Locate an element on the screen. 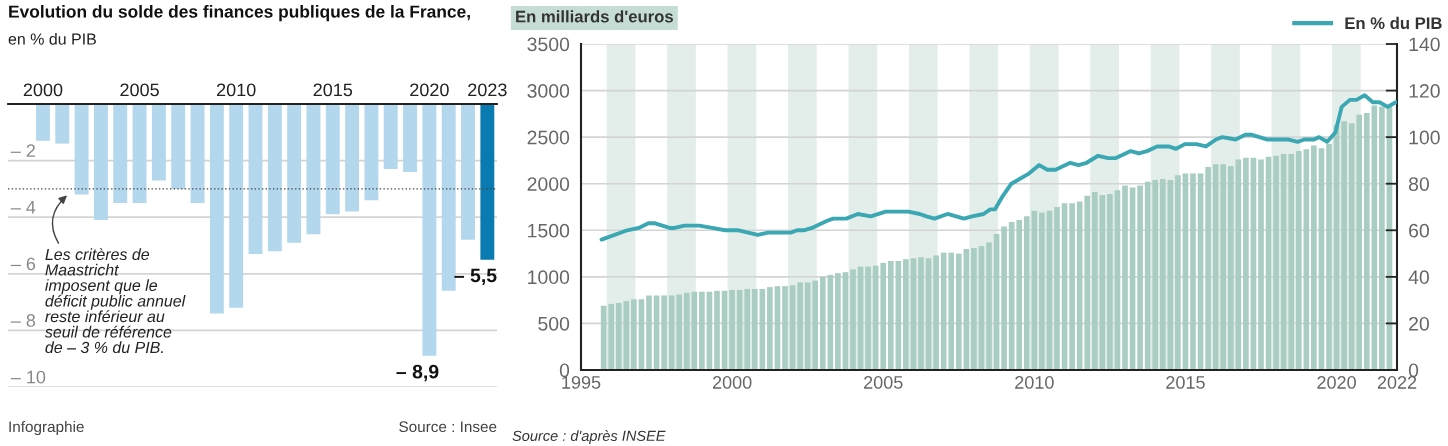  y2-tick-label: 100 is located at coordinates (1424, 137).